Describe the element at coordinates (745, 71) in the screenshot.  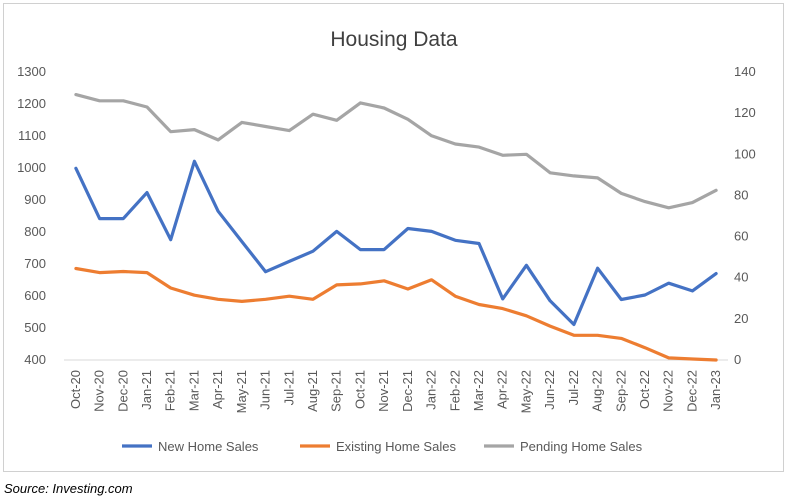
I see `right-tick-label: 140` at that location.